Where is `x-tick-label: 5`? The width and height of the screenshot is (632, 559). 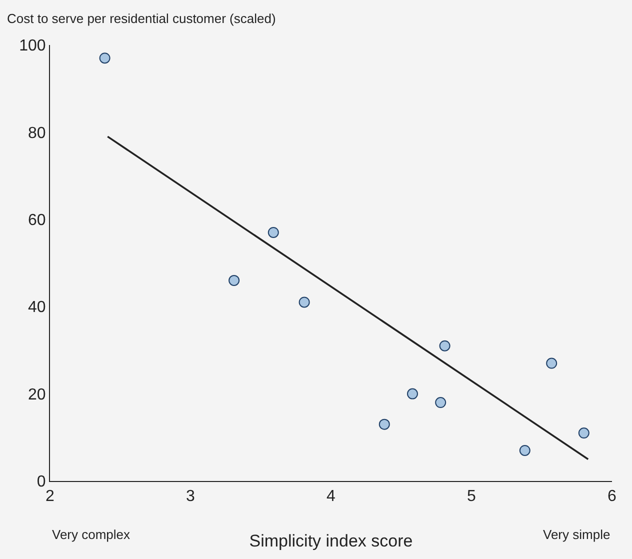
x-tick-label: 5 is located at coordinates (471, 497).